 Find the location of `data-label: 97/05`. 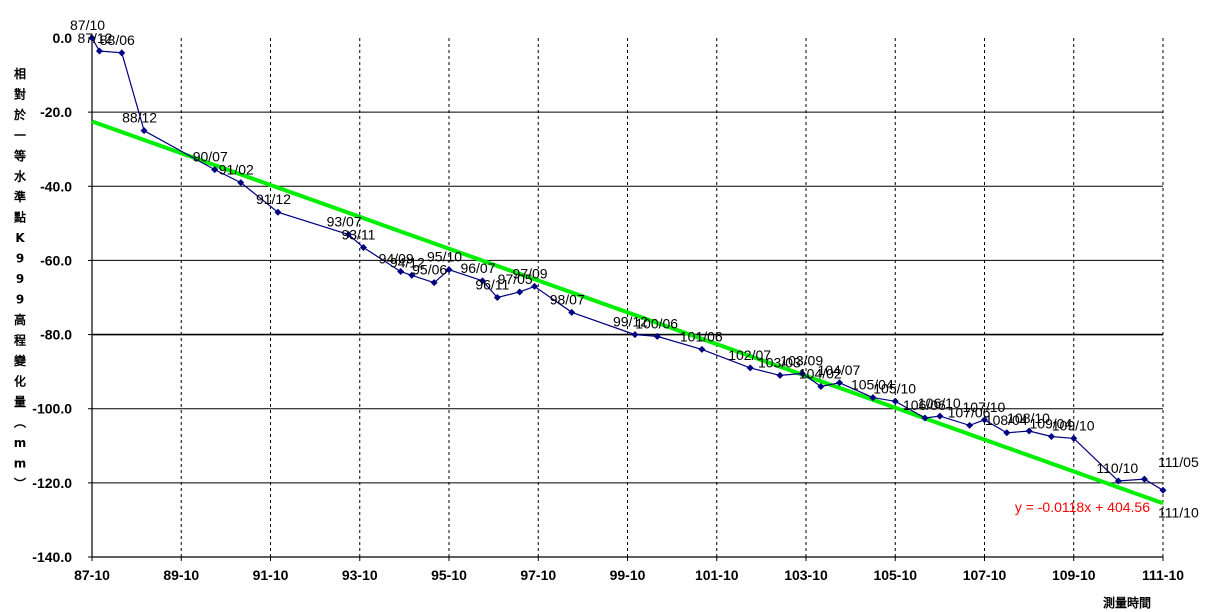

data-label: 97/05 is located at coordinates (515, 279).